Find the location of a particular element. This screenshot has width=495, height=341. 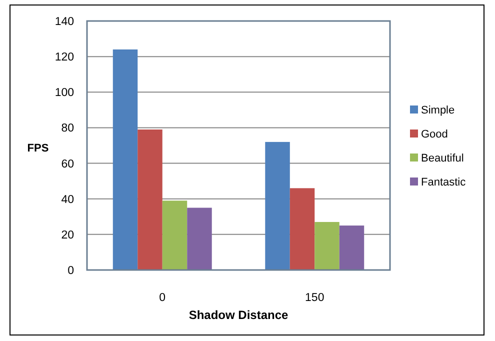

y-tick-label: 140 is located at coordinates (64, 22).